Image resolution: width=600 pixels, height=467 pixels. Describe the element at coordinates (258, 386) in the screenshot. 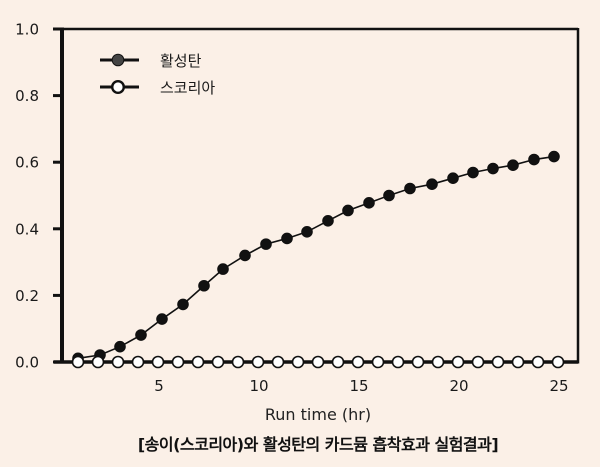

I see `x-tick-label: 10` at that location.